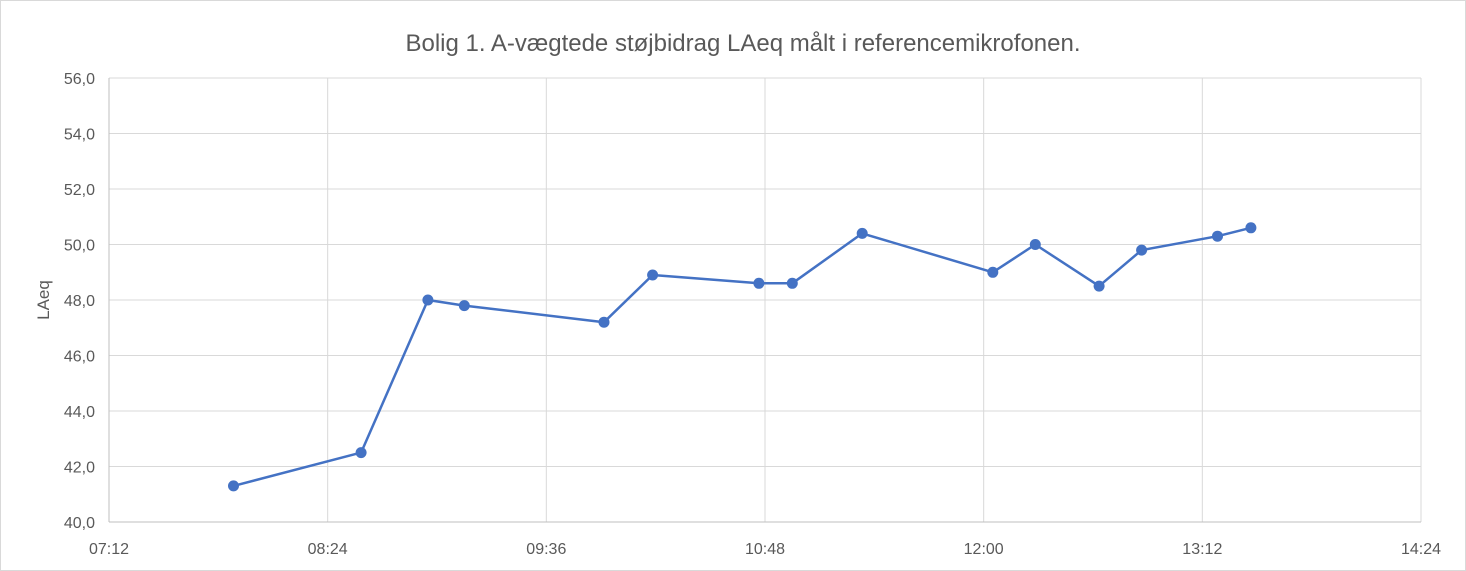 This screenshot has height=571, width=1466. Describe the element at coordinates (79, 135) in the screenshot. I see `y-tick-label: 54,0` at that location.